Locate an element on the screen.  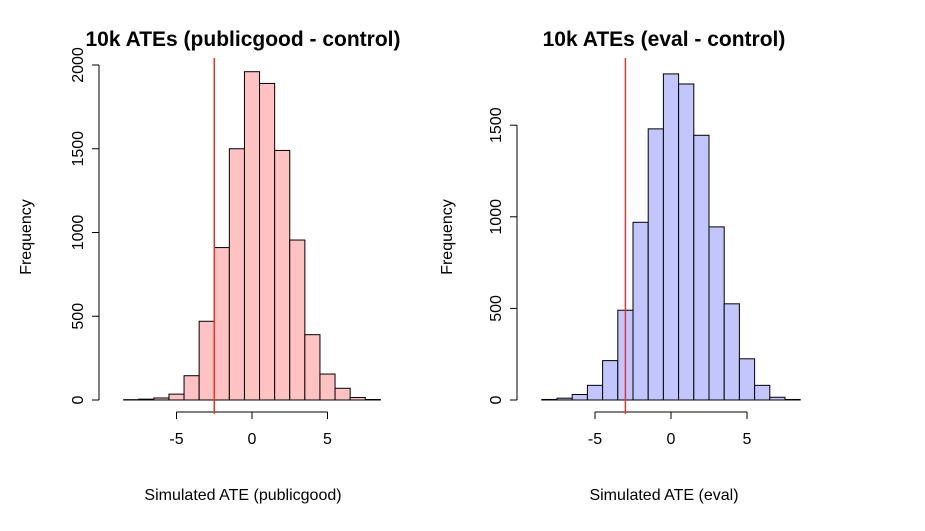
x-axis-label: Simulated ATE (eval) is located at coordinates (663, 495).